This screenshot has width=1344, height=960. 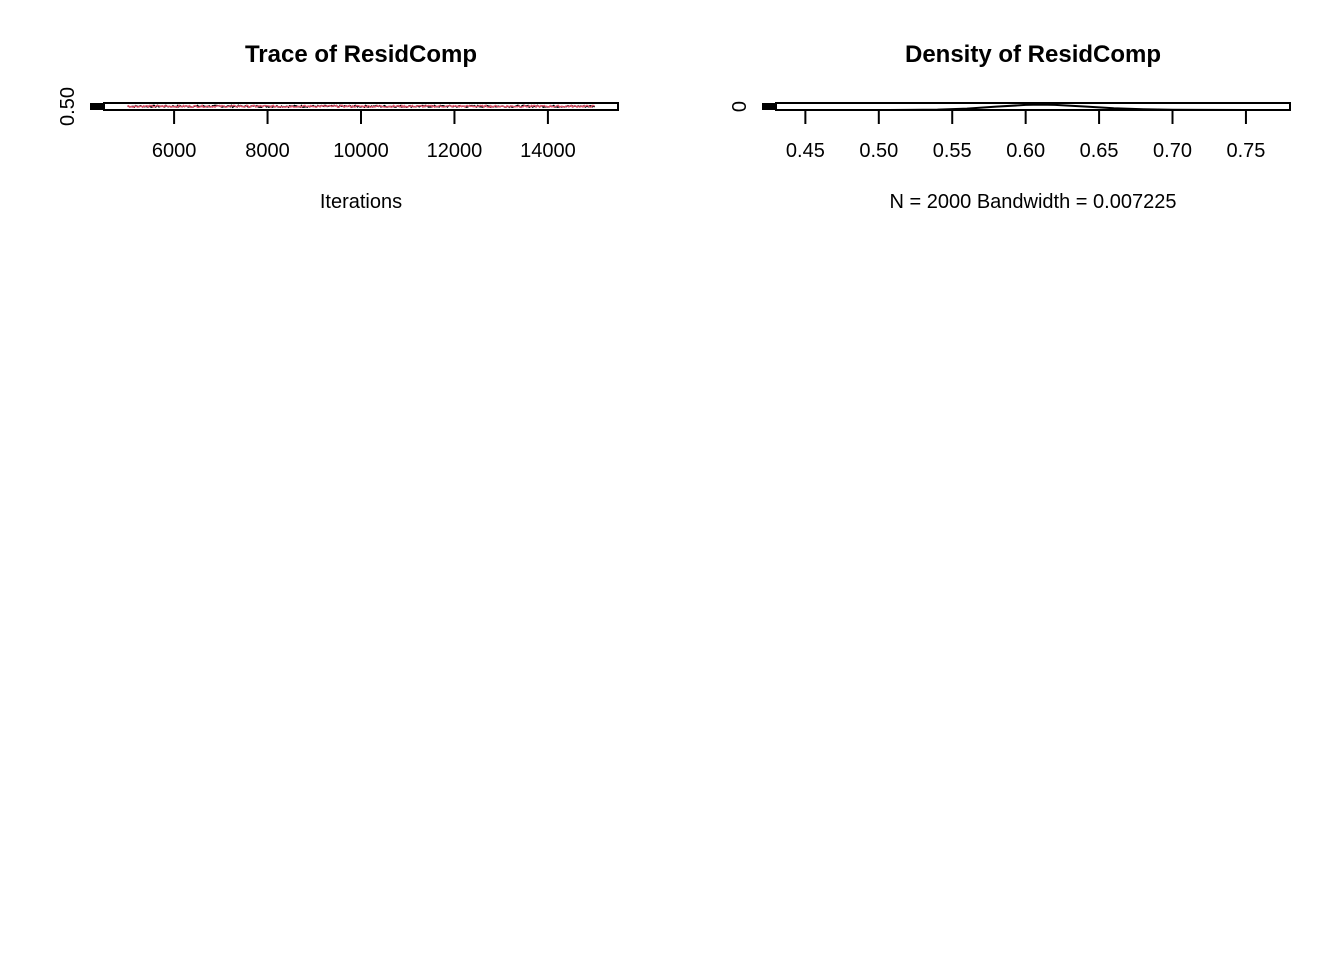 What do you see at coordinates (1033, 202) in the screenshot?
I see `density-x-label: N = 2000 Bandwidth = 0.007225` at bounding box center [1033, 202].